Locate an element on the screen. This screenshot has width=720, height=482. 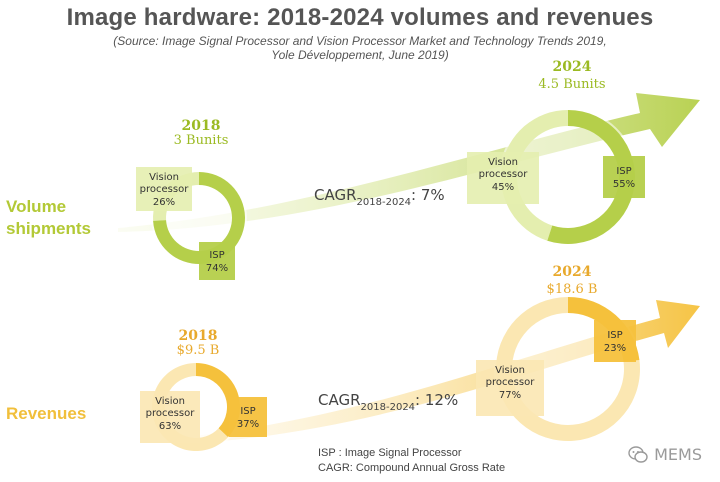
volume-2018-vision-pct: 26% is located at coordinates (164, 202).